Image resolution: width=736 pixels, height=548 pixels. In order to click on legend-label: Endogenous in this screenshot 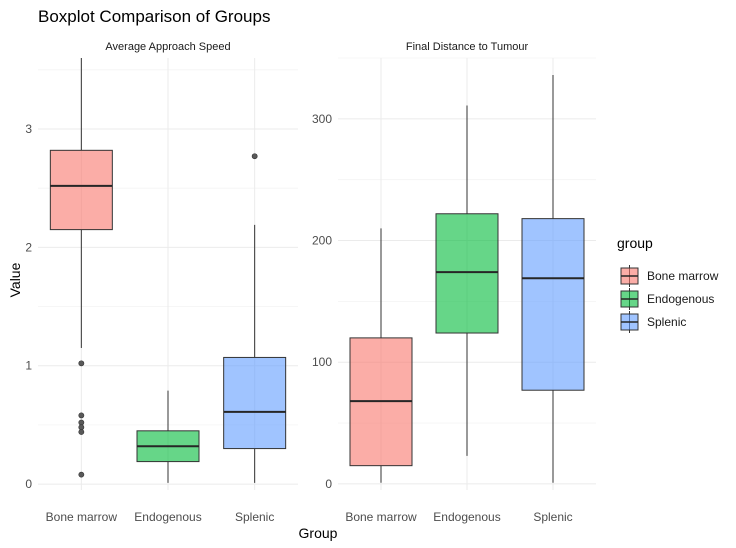, I will do `click(680, 299)`.